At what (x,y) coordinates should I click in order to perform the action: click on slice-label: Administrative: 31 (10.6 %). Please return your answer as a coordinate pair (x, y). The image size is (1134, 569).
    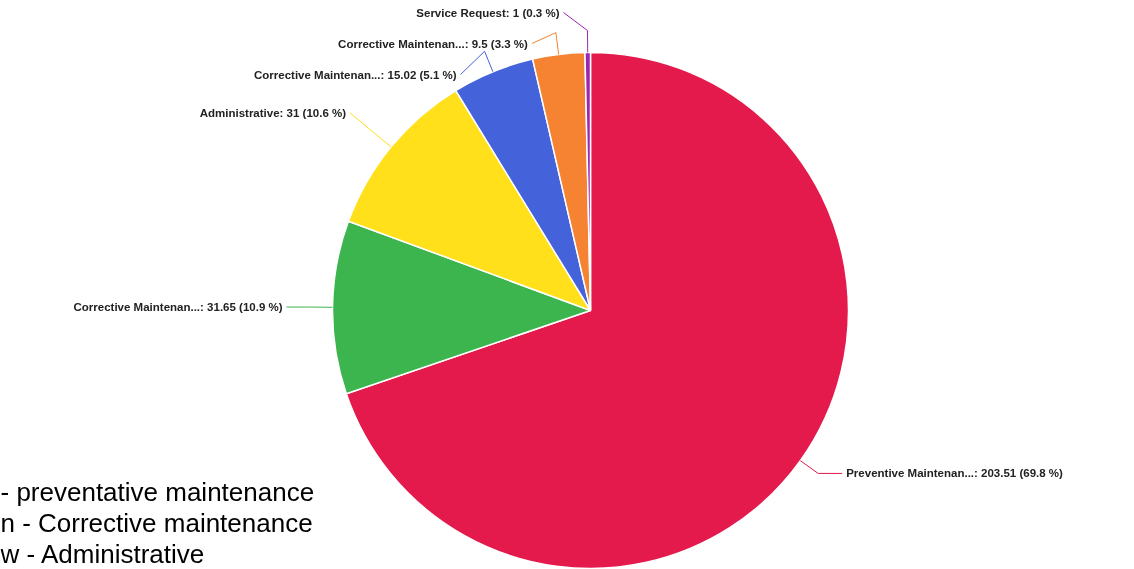
    Looking at the image, I should click on (273, 112).